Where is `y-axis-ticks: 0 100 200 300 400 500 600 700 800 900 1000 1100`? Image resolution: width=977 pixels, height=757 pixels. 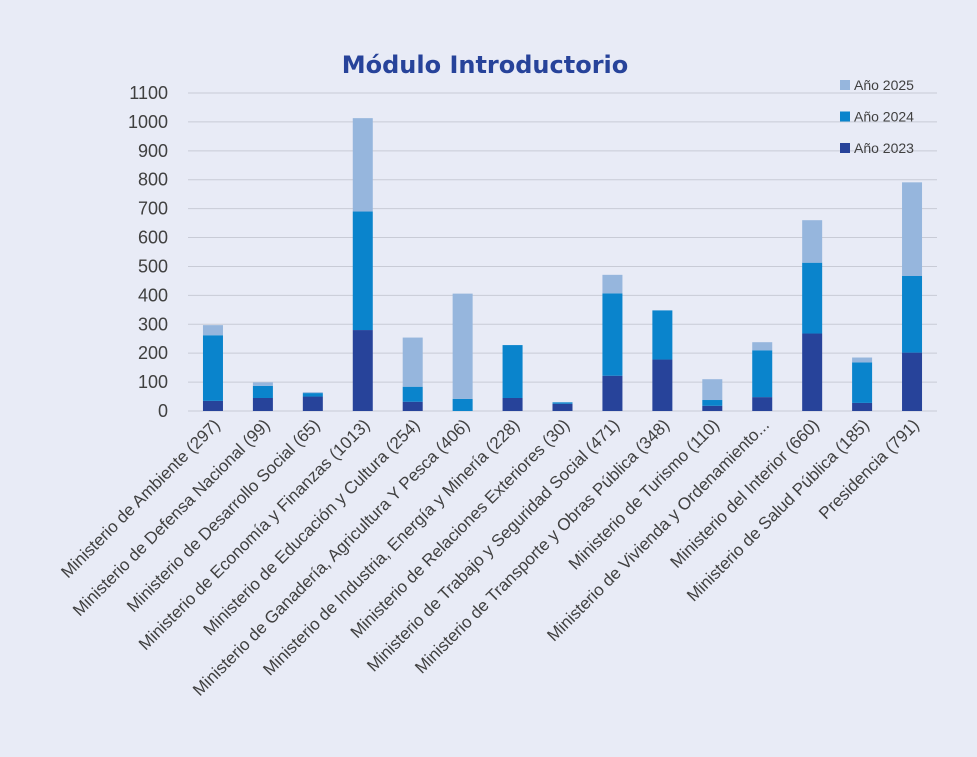 y-axis-ticks: 0 100 200 300 400 500 600 700 800 900 1000 1100 is located at coordinates (148, 252).